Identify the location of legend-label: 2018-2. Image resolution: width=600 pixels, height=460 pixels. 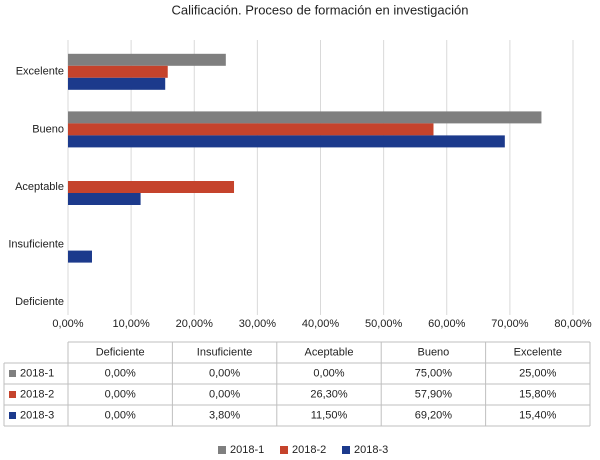
(309, 450).